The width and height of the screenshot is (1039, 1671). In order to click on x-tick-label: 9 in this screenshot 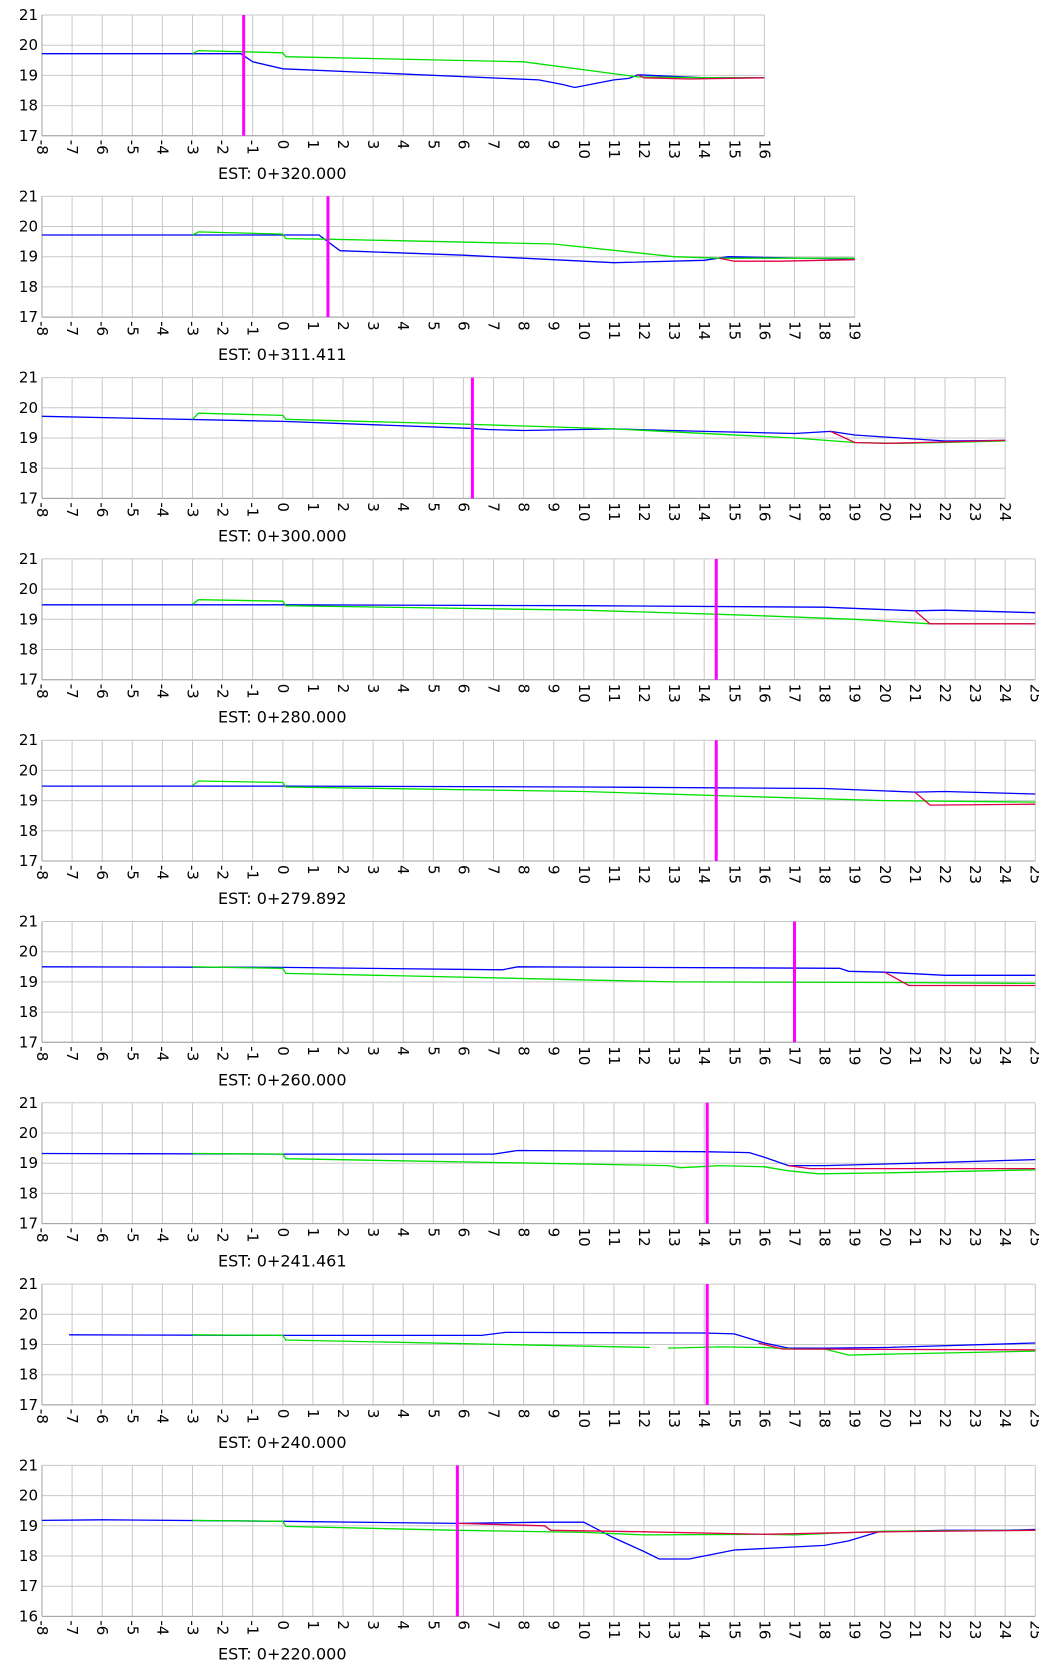, I will do `click(554, 870)`.